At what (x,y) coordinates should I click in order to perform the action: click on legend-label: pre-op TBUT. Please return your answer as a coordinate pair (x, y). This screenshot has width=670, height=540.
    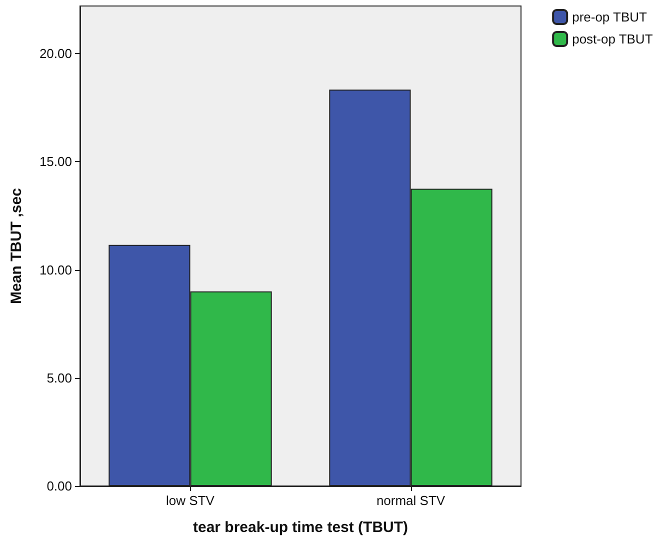
    Looking at the image, I should click on (610, 17).